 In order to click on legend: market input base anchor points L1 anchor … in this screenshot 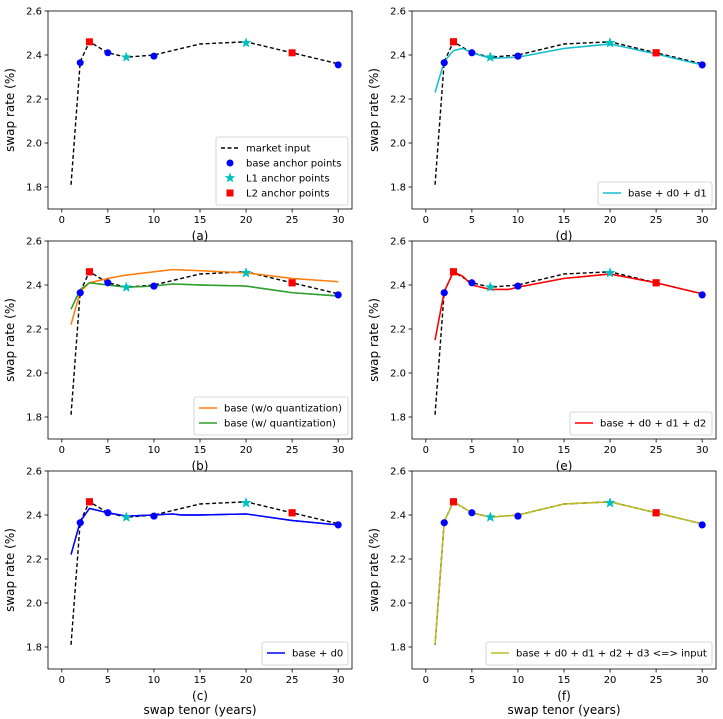, I will do `click(282, 171)`.